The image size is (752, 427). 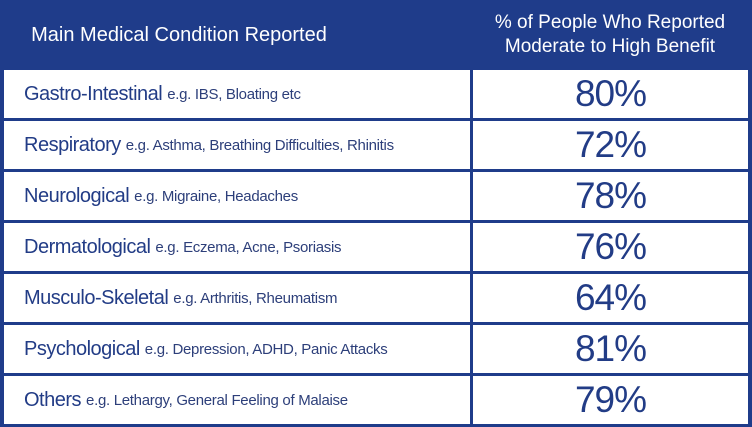 What do you see at coordinates (53, 399) in the screenshot?
I see `condition-name: Others` at bounding box center [53, 399].